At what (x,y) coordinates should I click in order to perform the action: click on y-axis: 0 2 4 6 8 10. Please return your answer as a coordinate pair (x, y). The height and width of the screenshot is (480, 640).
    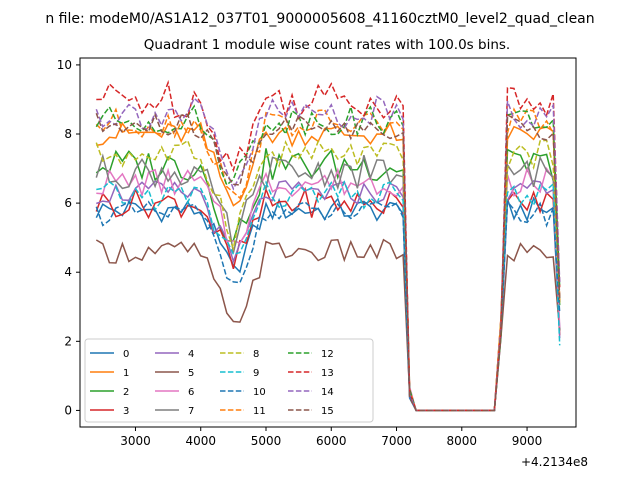
    Looking at the image, I should click on (68, 237).